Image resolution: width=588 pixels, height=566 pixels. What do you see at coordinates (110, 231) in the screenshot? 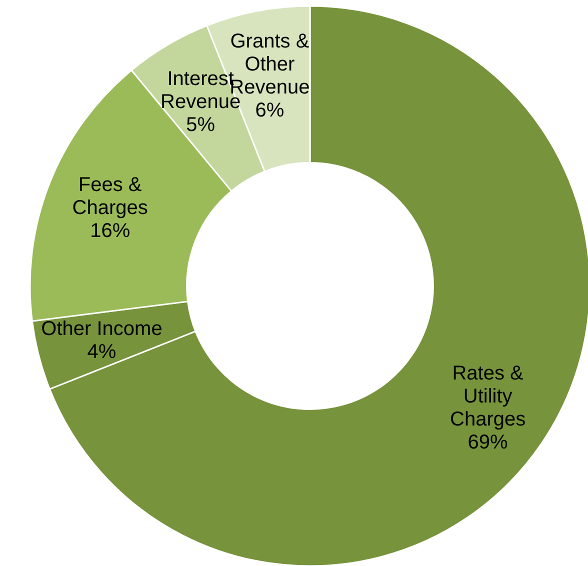
I see `data-label: 16%` at bounding box center [110, 231].